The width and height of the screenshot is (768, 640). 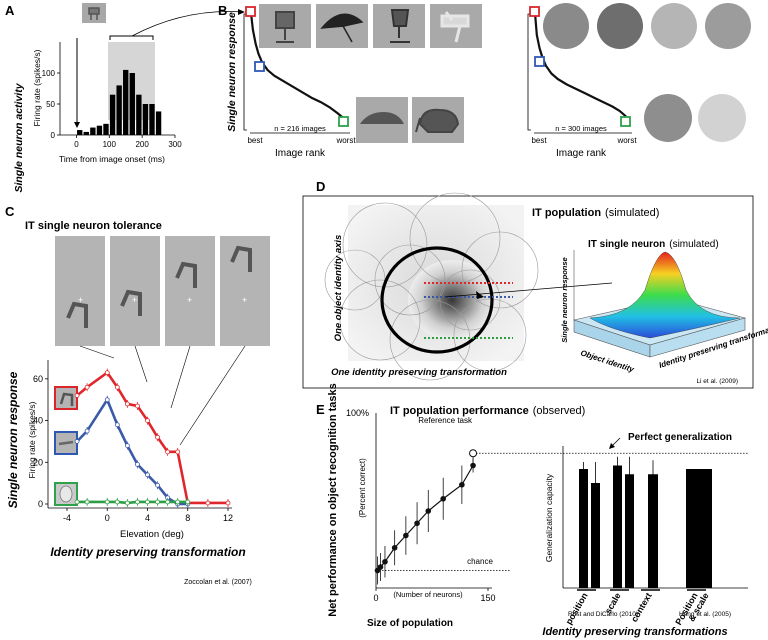 I want to click on panel-b-right-best: best, so click(x=539, y=140).